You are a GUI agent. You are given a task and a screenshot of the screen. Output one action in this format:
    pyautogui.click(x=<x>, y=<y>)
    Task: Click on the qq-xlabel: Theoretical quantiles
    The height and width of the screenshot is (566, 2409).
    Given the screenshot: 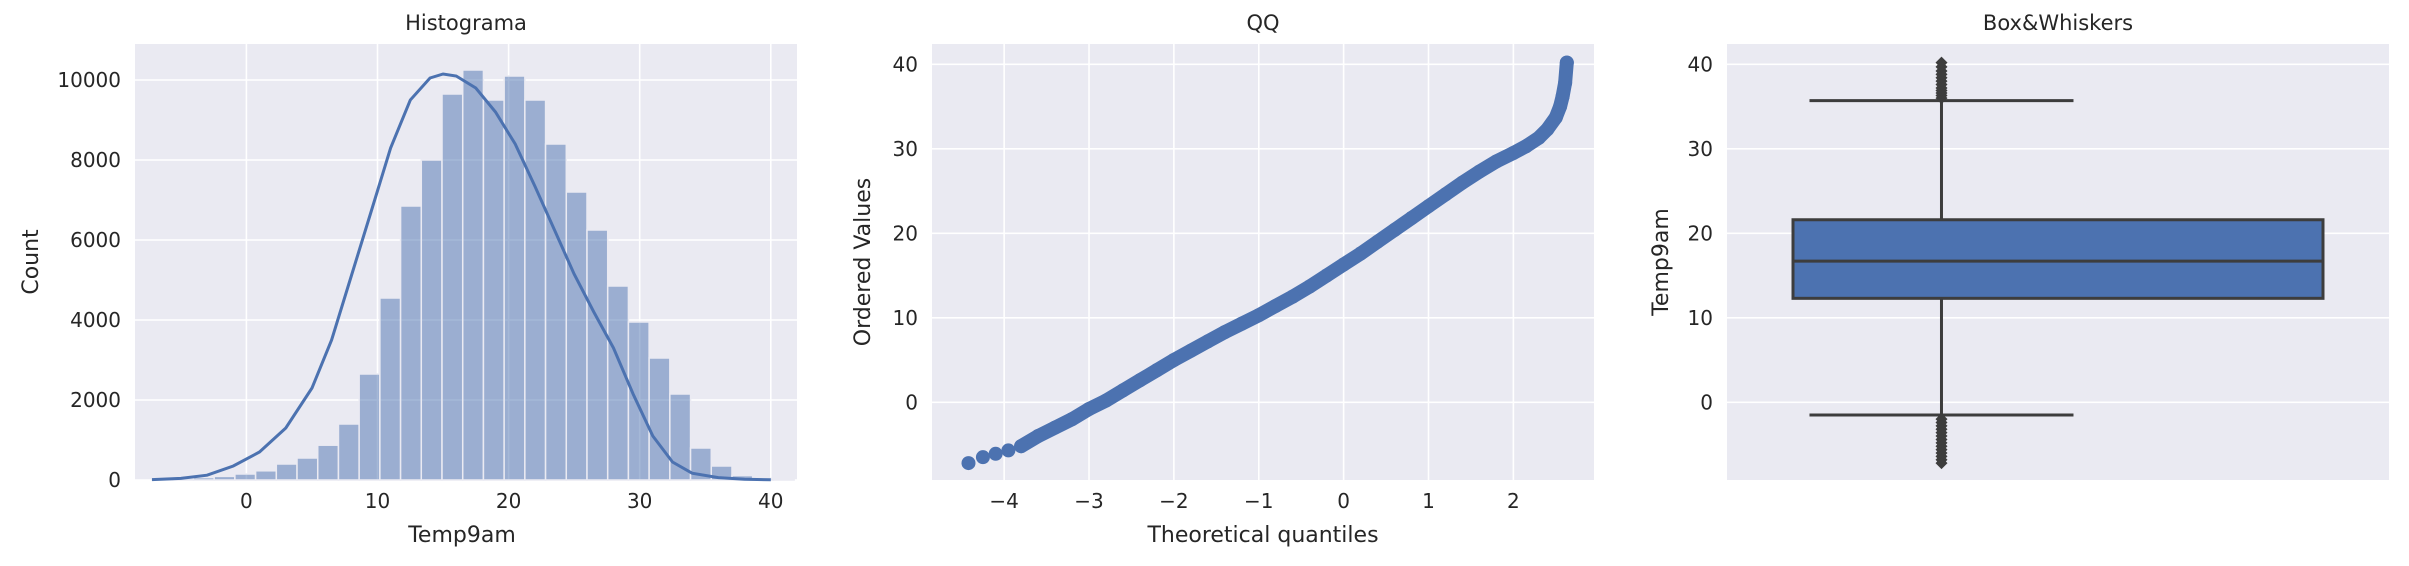 What is the action you would take?
    pyautogui.click(x=1262, y=535)
    